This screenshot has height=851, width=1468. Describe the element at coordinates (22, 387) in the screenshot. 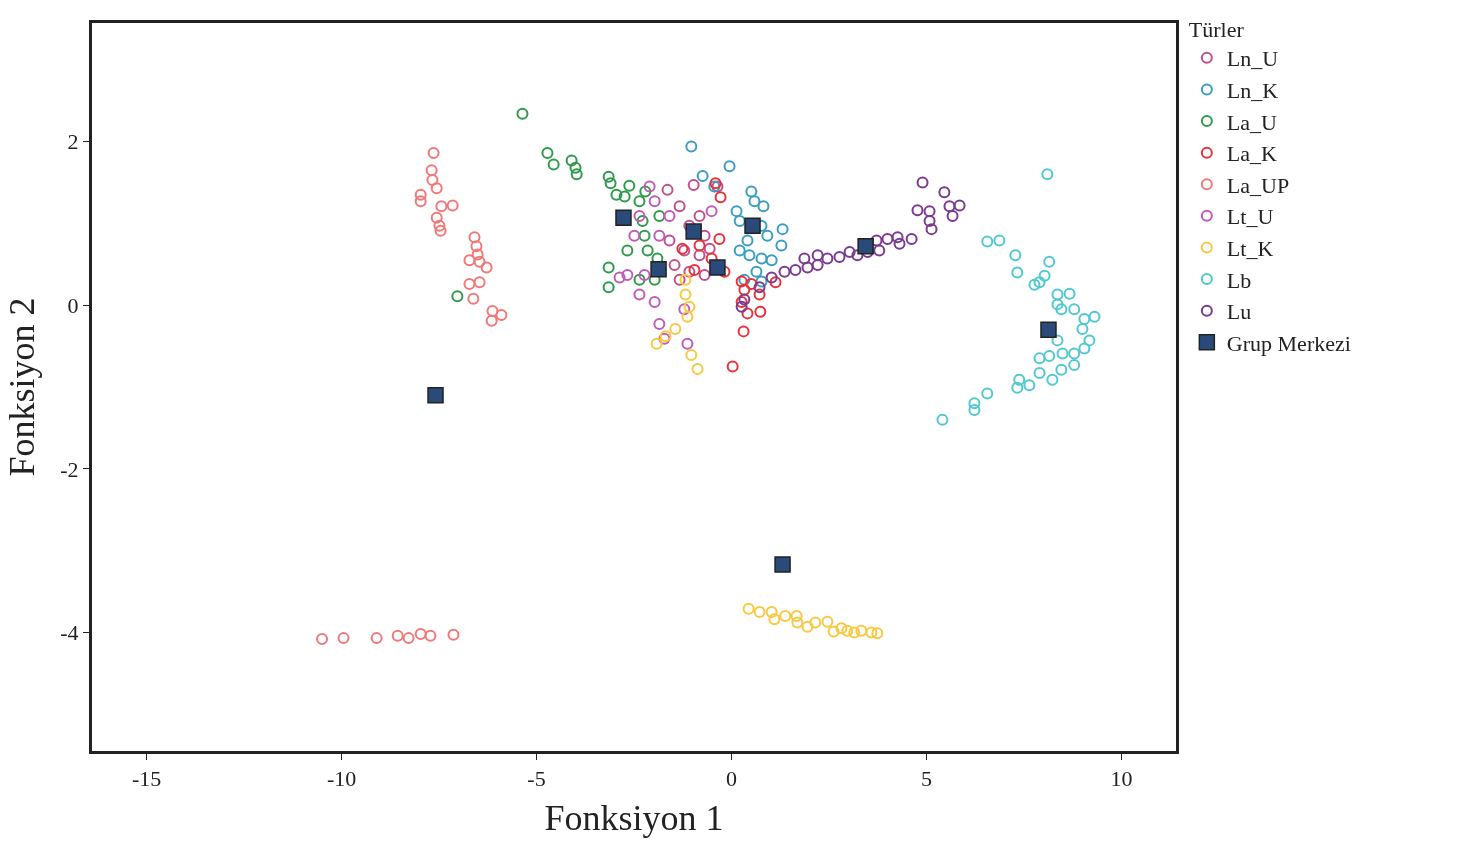

I see `y-axis-title: Fonksiyon 2` at that location.